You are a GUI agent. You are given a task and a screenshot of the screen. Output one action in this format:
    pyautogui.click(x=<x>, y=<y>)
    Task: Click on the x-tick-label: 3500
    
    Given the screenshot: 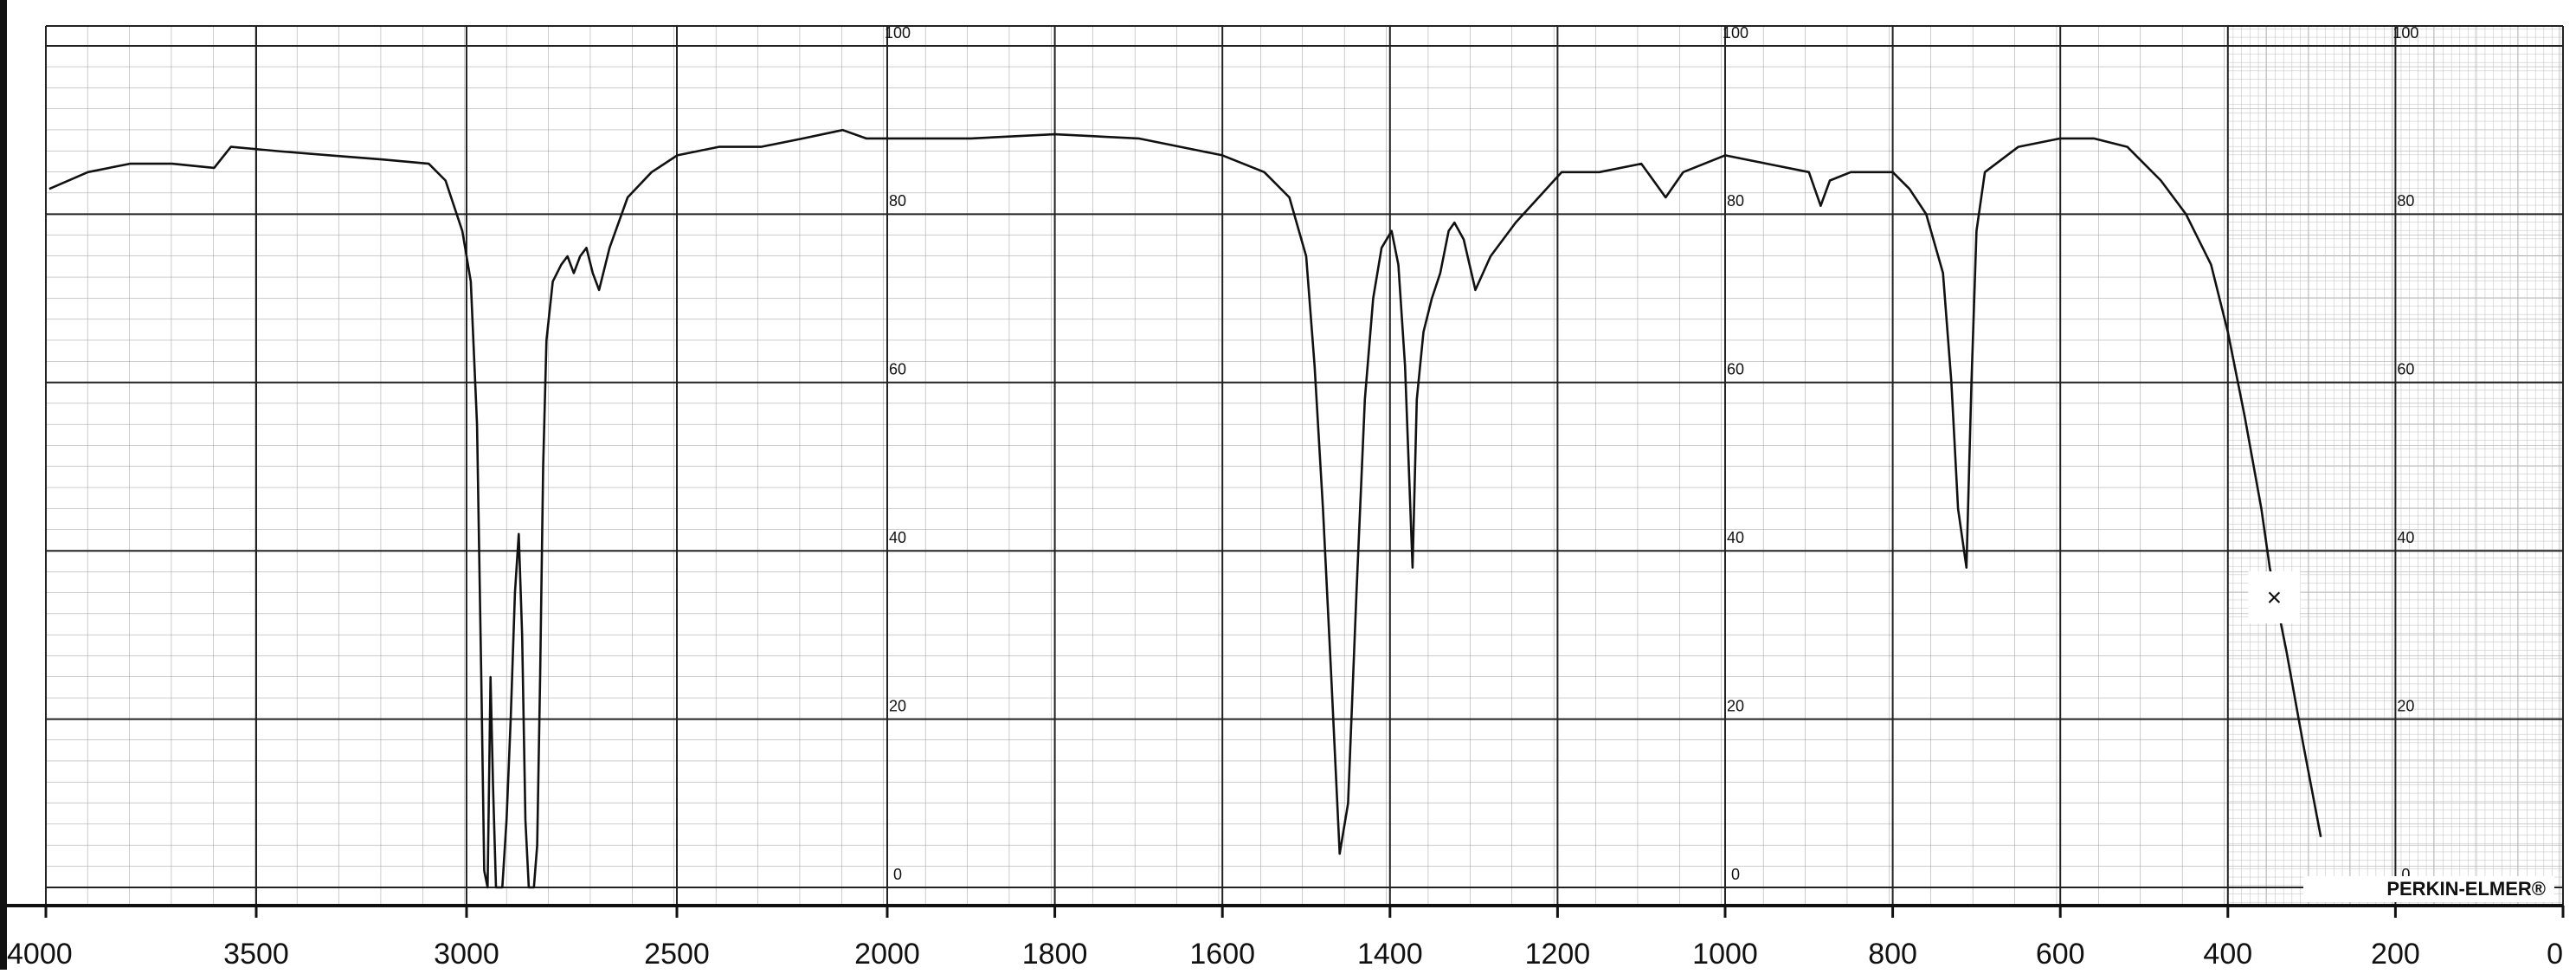 What is the action you would take?
    pyautogui.click(x=256, y=954)
    